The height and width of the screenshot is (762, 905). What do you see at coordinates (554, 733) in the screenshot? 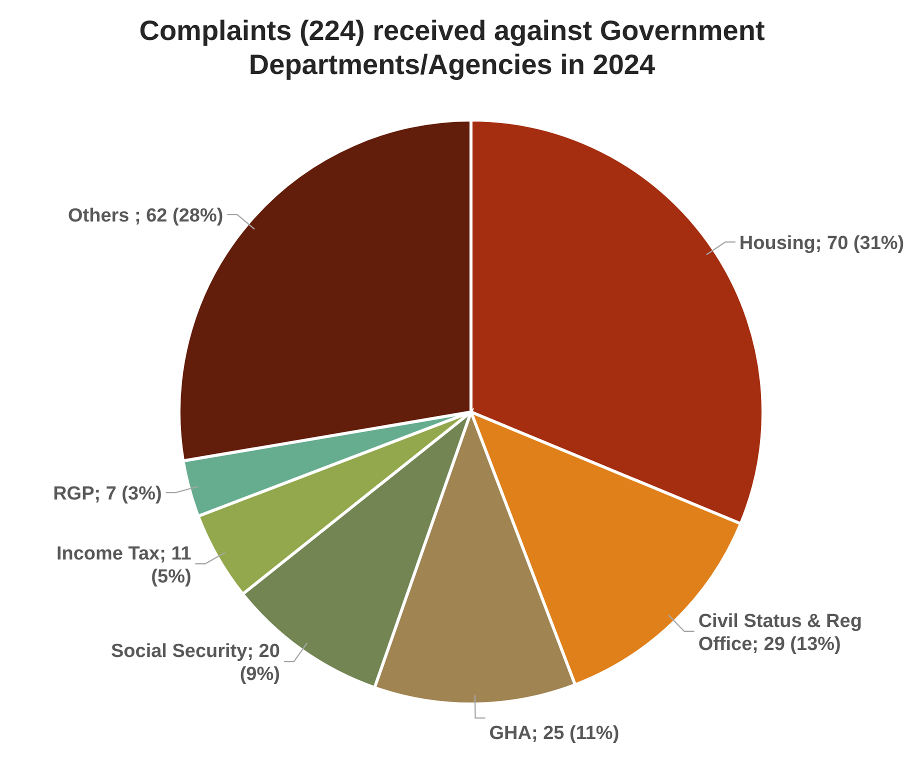
I see `slice-label: GHA; 25 (11%)` at bounding box center [554, 733].